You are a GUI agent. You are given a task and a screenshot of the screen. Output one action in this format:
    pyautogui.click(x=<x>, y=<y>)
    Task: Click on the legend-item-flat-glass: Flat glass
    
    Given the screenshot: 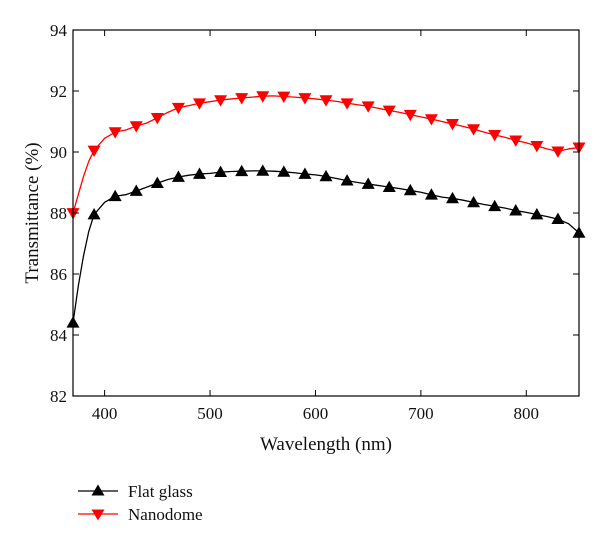 What is the action you would take?
    pyautogui.click(x=135, y=491)
    